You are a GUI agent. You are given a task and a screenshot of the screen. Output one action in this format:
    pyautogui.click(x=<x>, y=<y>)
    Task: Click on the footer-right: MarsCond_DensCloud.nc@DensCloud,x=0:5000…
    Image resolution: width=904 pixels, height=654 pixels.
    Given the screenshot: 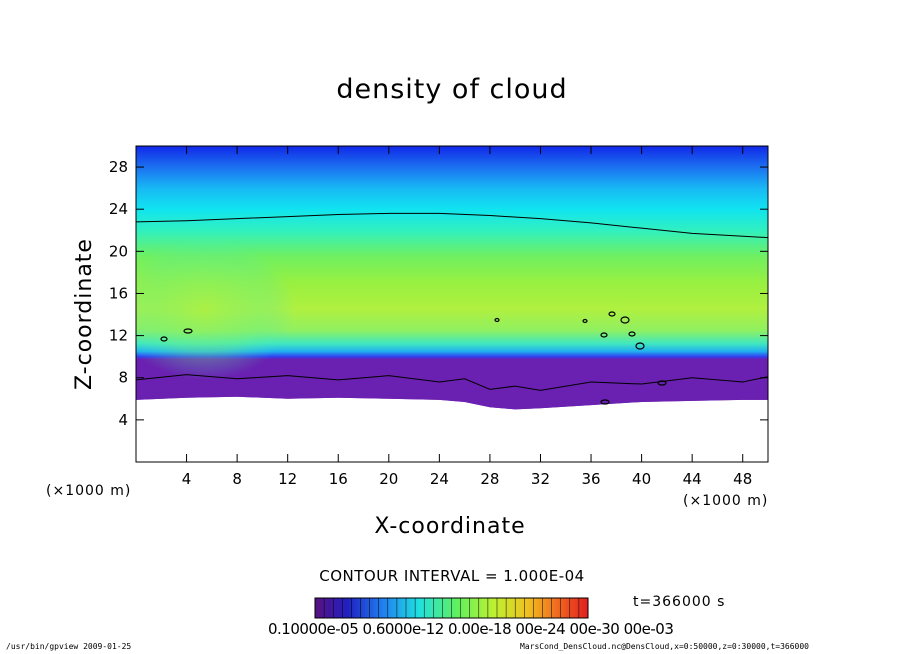 What is the action you would take?
    pyautogui.click(x=664, y=646)
    